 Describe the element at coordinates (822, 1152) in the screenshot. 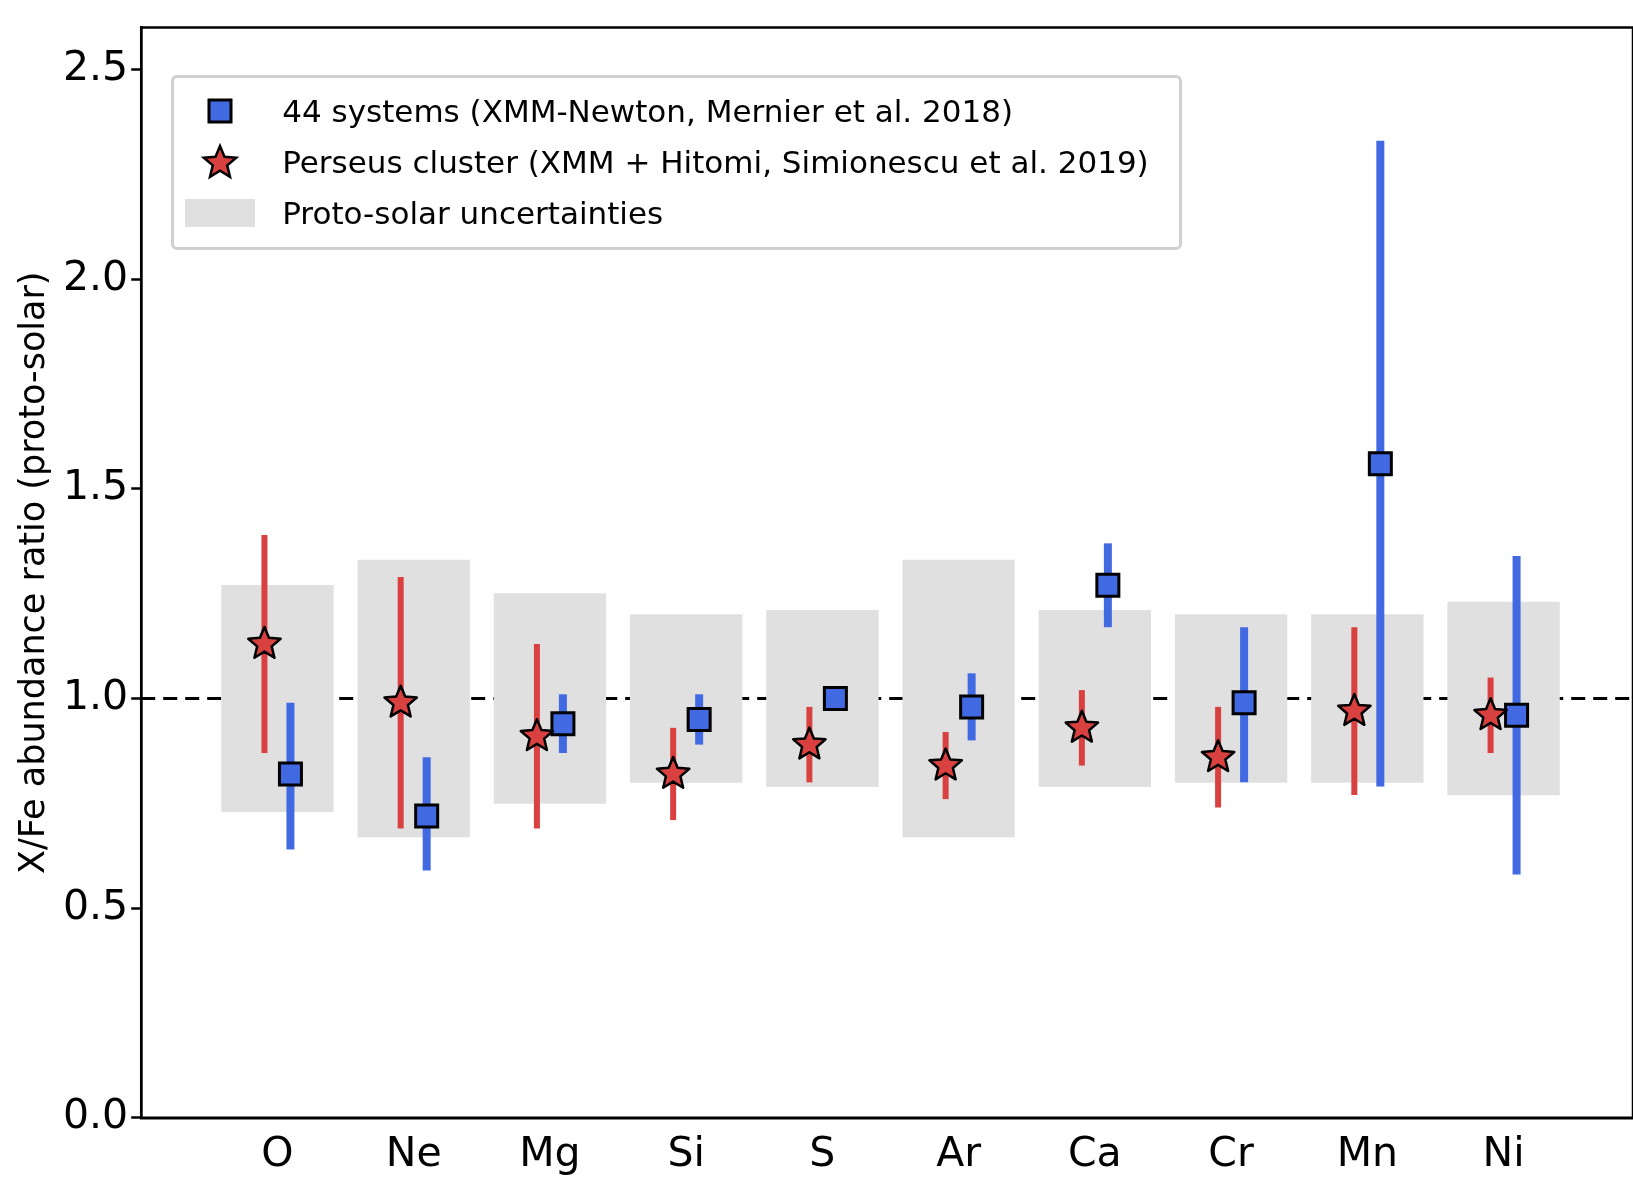

I see `x-tick-label: S` at that location.